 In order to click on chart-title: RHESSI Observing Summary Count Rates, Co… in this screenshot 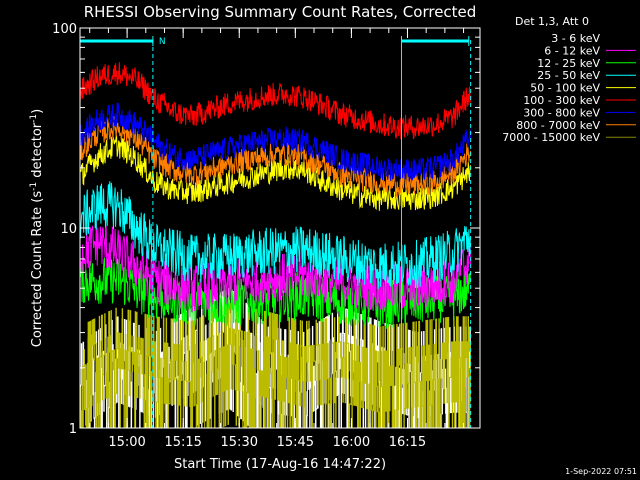, I will do `click(280, 12)`.